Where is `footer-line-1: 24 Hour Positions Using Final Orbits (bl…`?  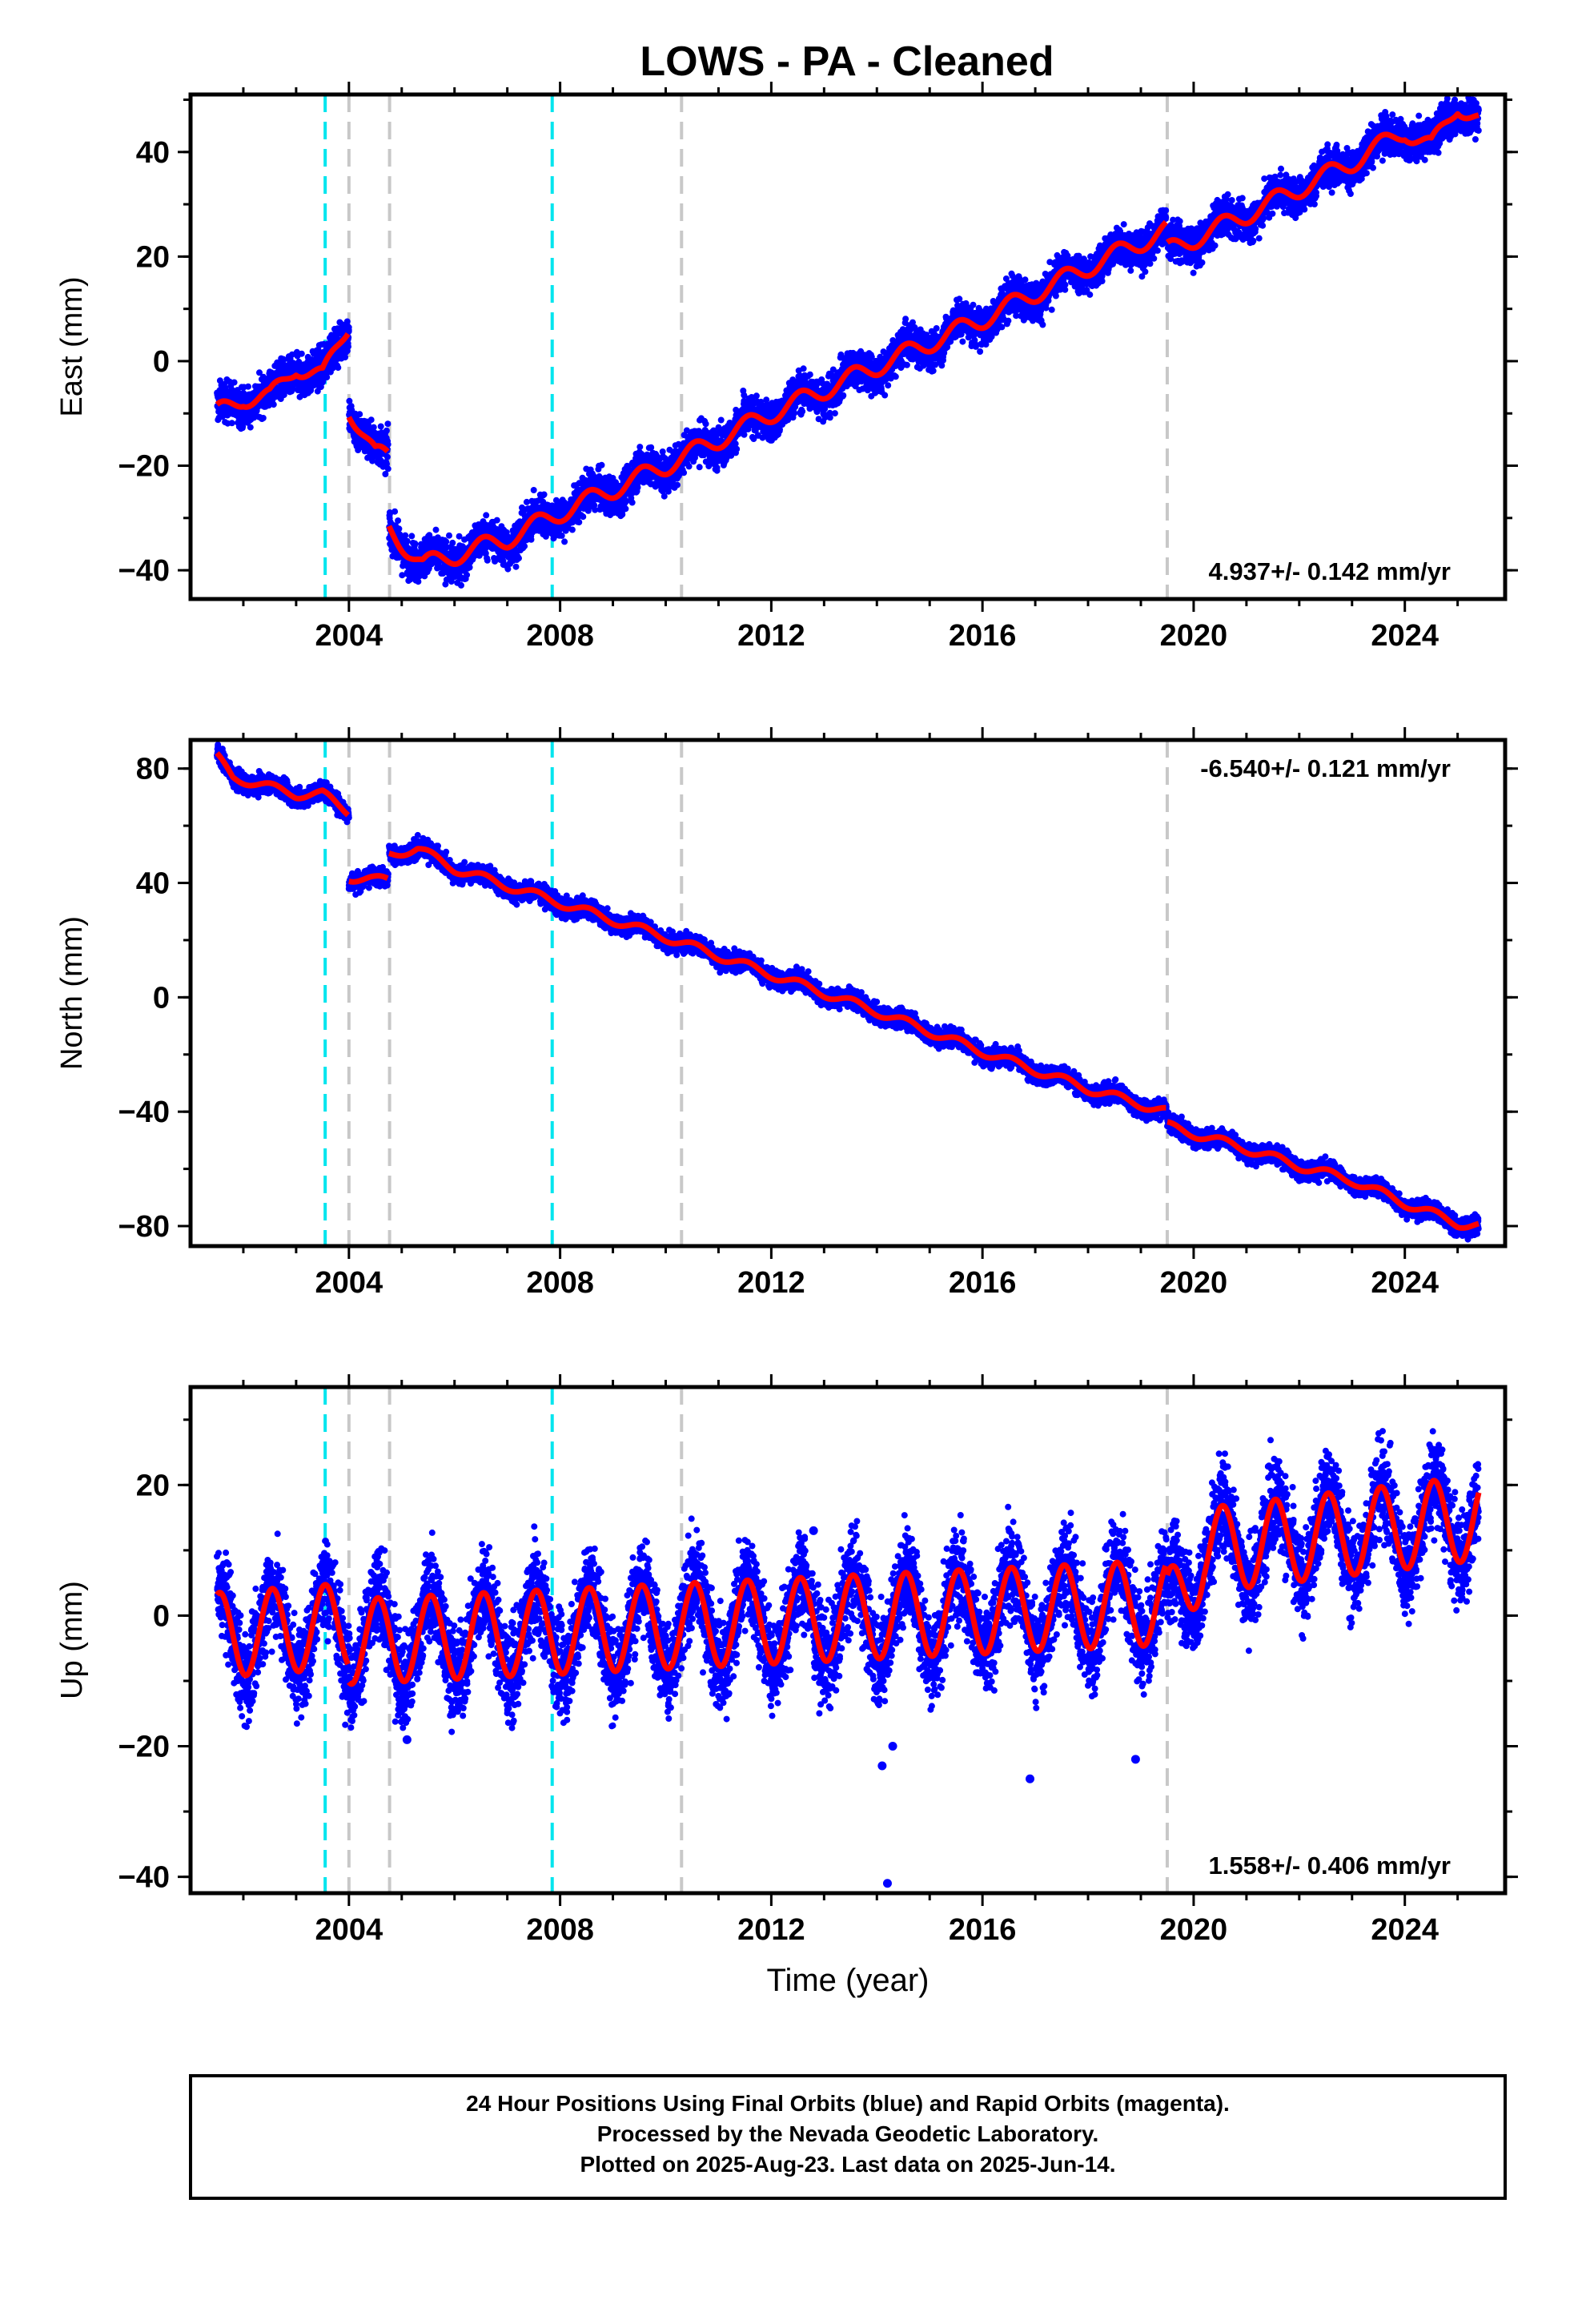 footer-line-1: 24 Hour Positions Using Final Orbits (bl… is located at coordinates (848, 2103).